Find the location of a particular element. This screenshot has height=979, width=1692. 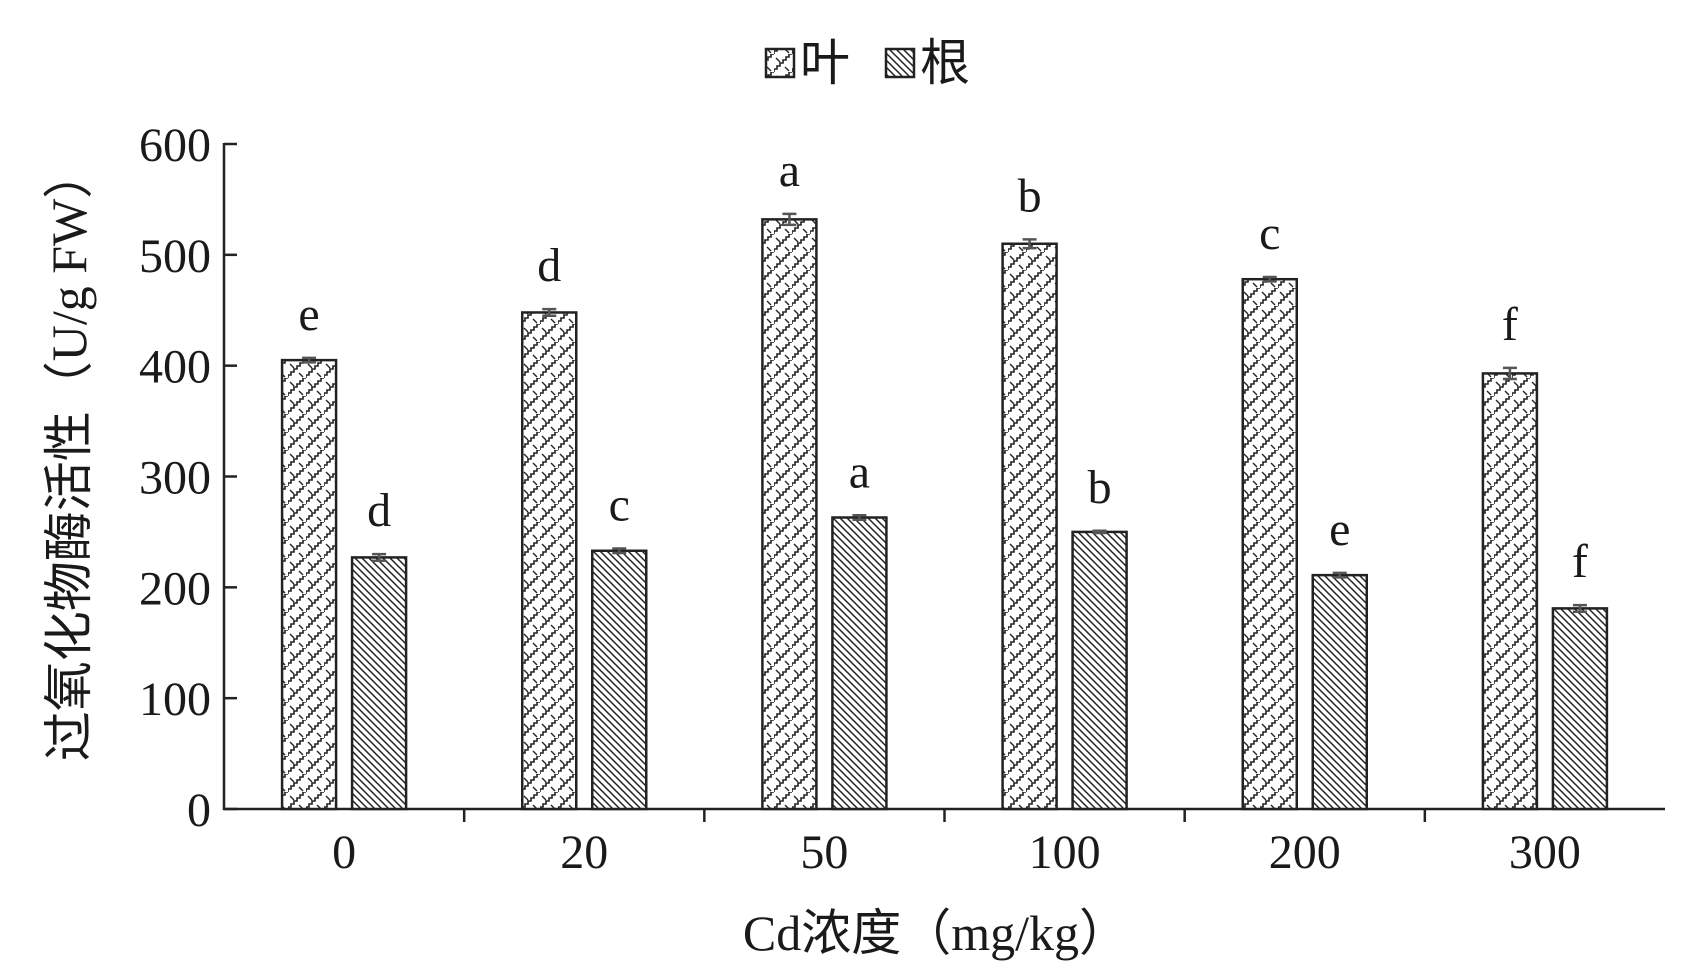

y-tick-label: 200 is located at coordinates (175, 588).